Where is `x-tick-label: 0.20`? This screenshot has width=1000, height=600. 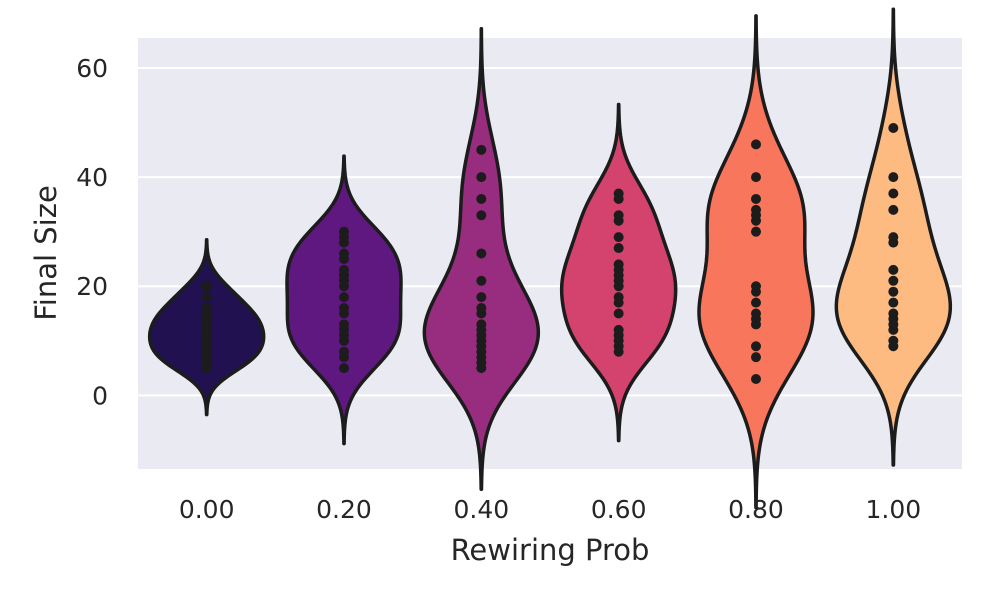
x-tick-label: 0.20 is located at coordinates (344, 509).